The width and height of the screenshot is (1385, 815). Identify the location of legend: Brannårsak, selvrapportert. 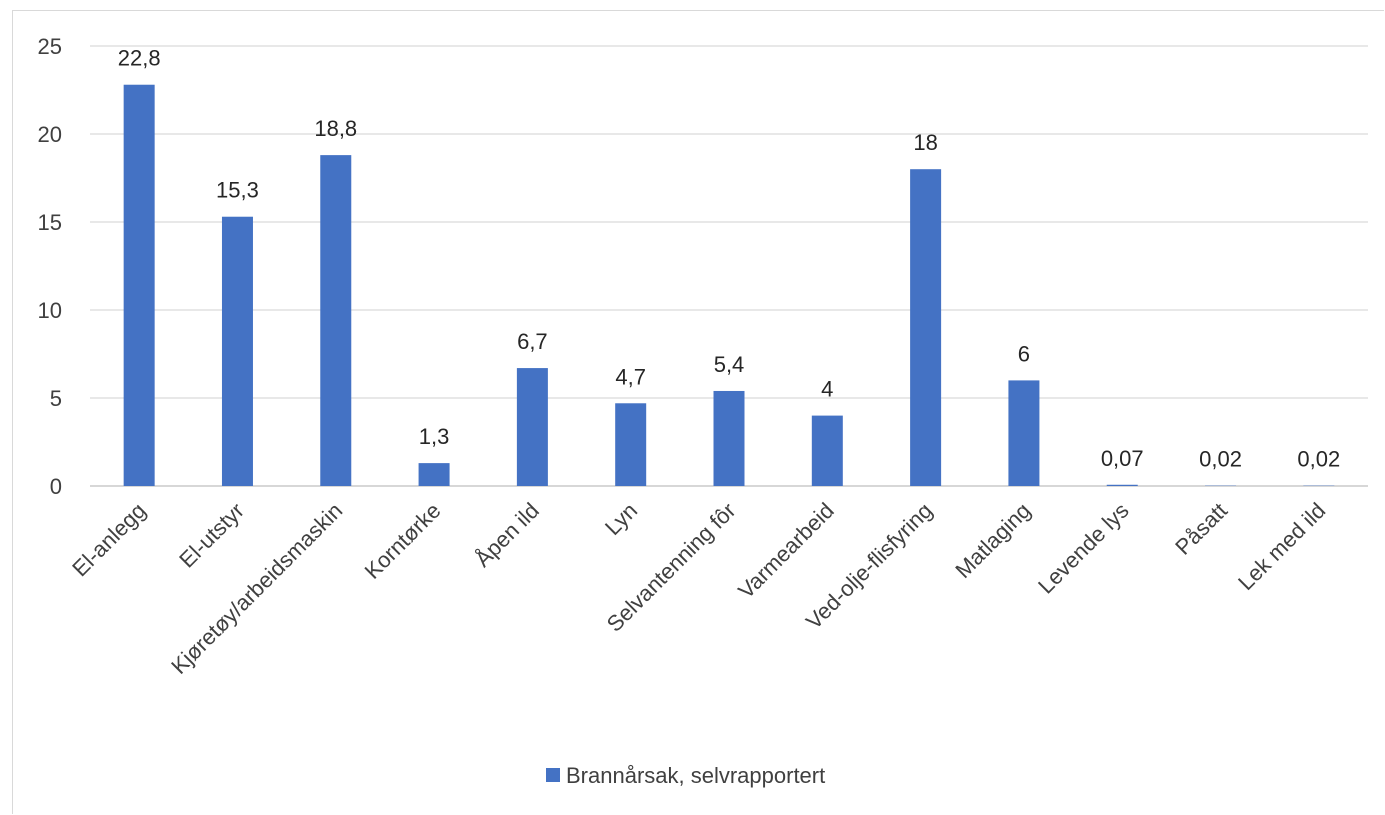
(685, 775).